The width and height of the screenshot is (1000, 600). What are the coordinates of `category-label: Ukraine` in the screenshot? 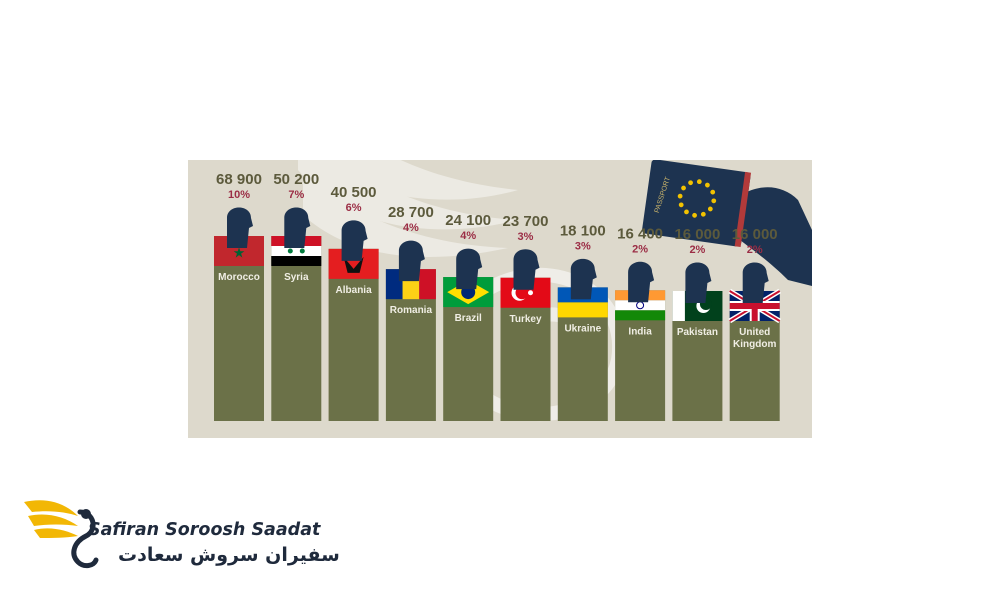 It's located at (582, 328).